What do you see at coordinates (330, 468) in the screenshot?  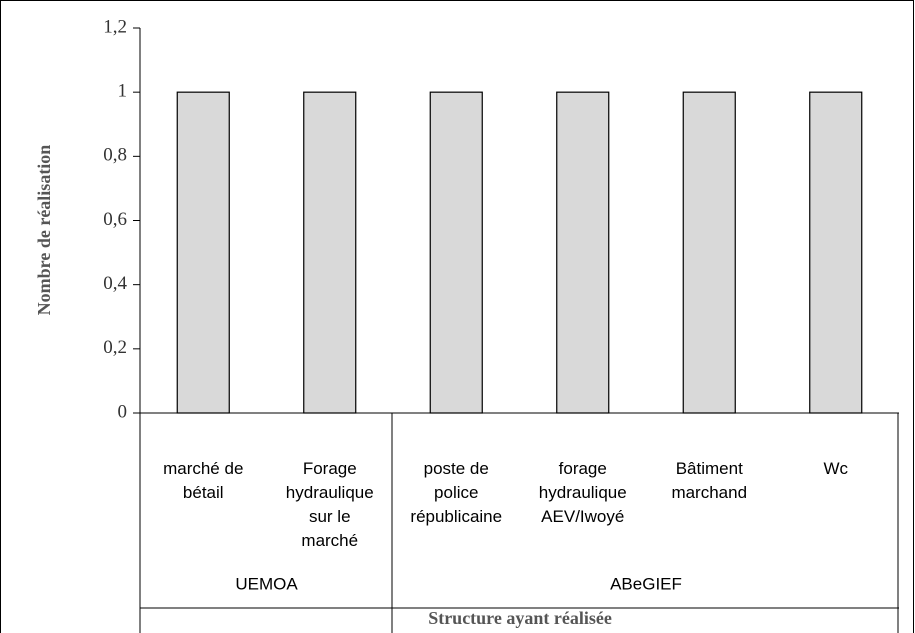 I see `x-tick-label-line: Forage` at bounding box center [330, 468].